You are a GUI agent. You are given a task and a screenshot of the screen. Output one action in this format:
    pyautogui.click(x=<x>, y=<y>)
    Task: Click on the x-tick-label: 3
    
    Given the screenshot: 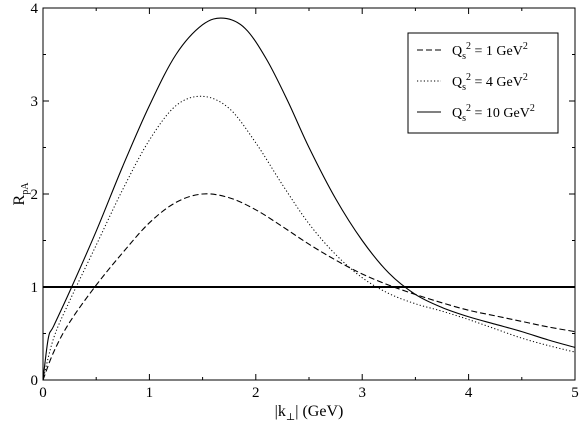 What is the action you would take?
    pyautogui.click(x=362, y=393)
    